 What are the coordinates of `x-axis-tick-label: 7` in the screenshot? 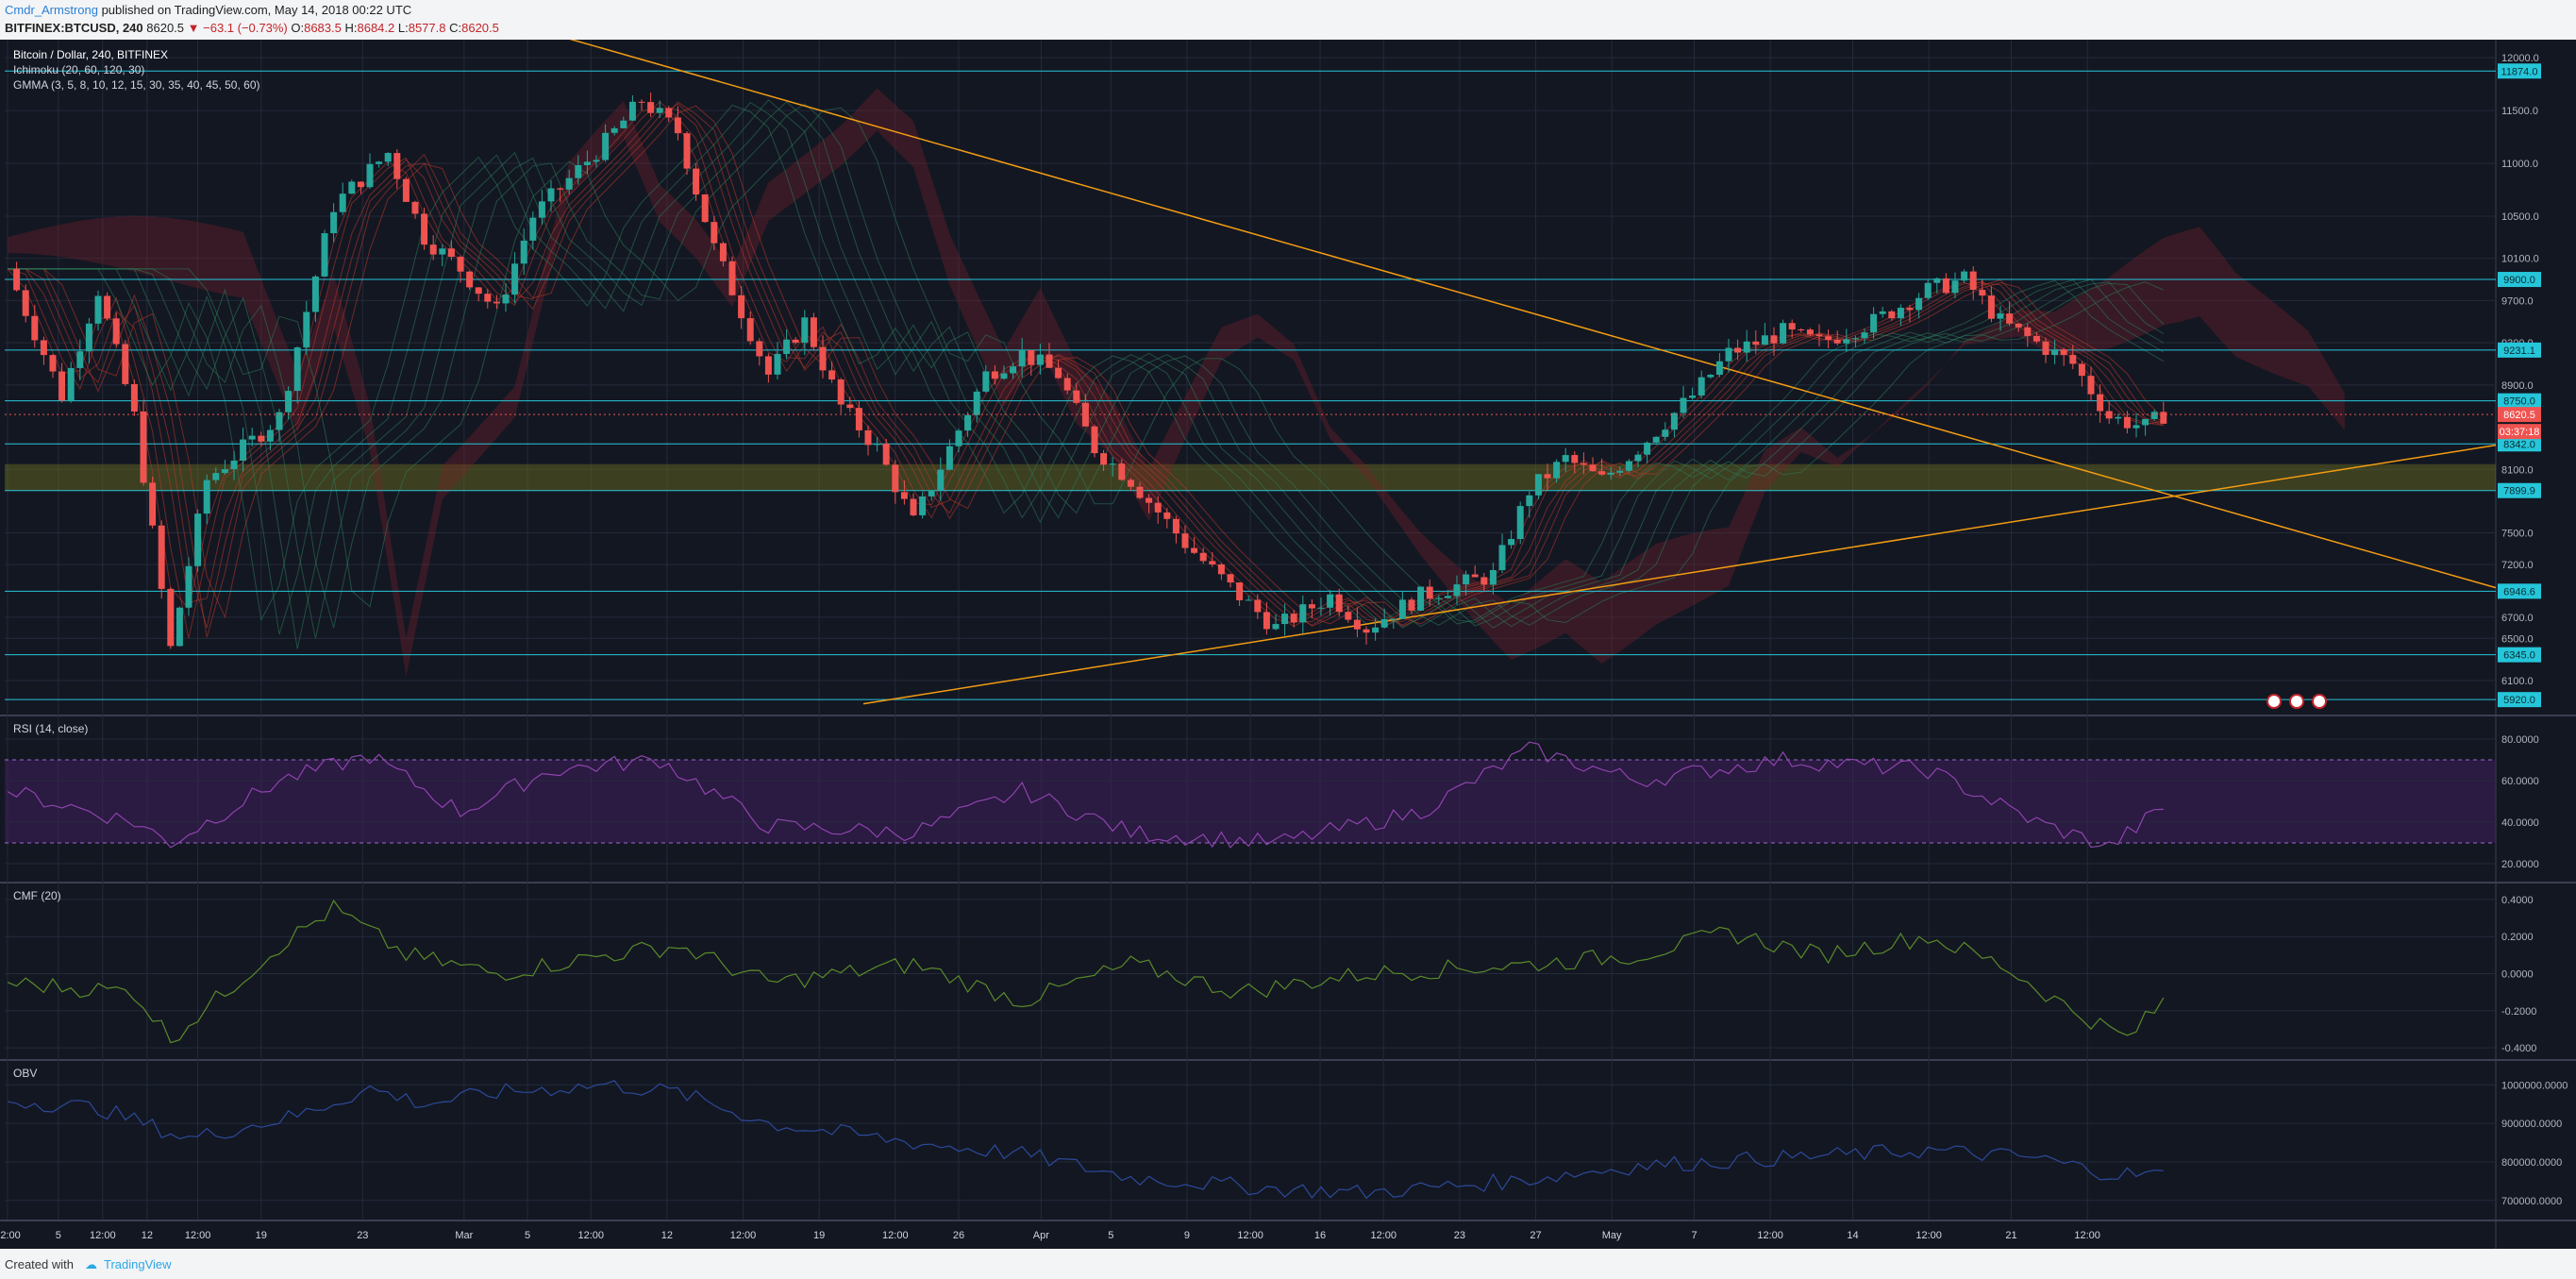 It's located at (1694, 1235).